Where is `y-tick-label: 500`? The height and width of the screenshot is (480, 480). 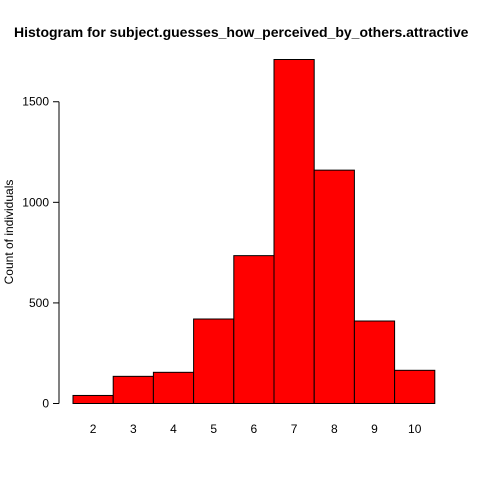 y-tick-label: 500 is located at coordinates (39, 303).